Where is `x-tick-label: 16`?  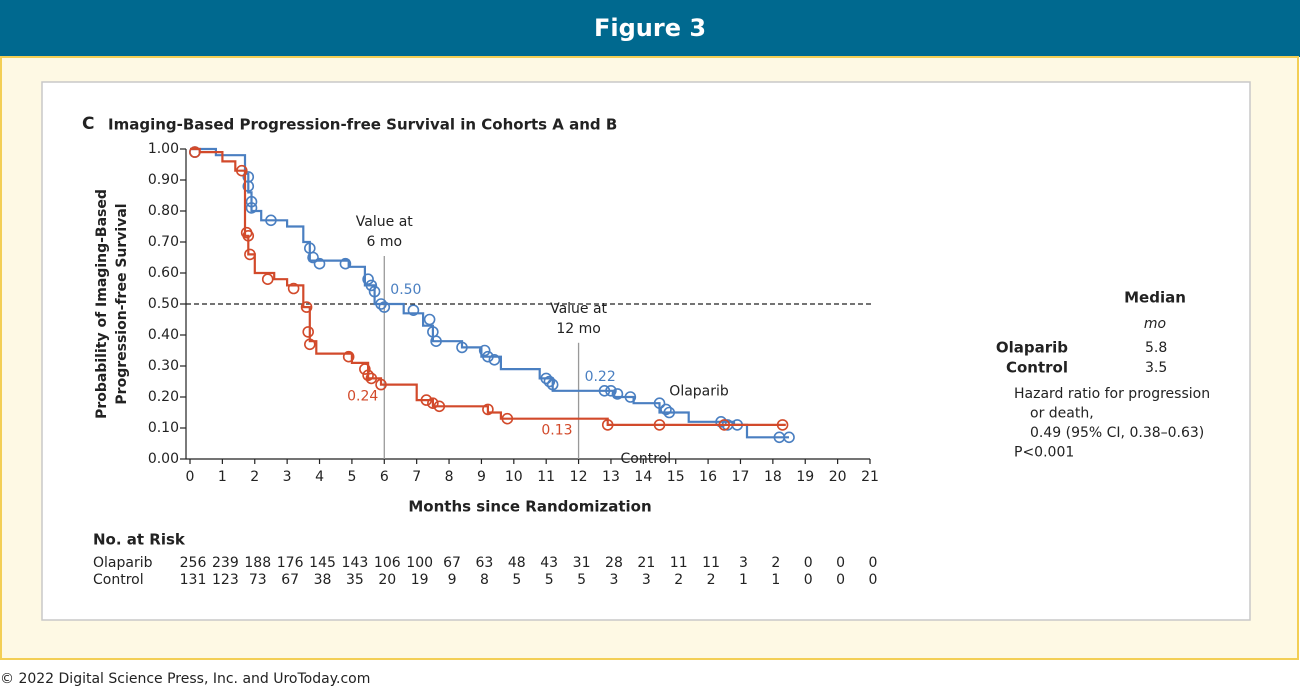
x-tick-label: 16 is located at coordinates (708, 477).